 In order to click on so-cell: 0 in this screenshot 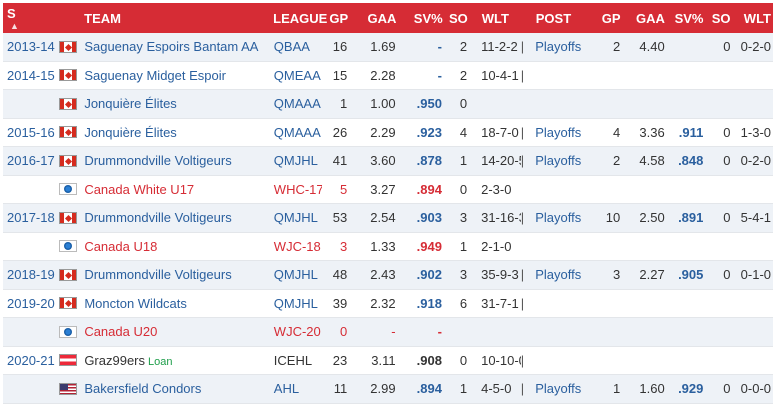, I will do `click(463, 104)`.